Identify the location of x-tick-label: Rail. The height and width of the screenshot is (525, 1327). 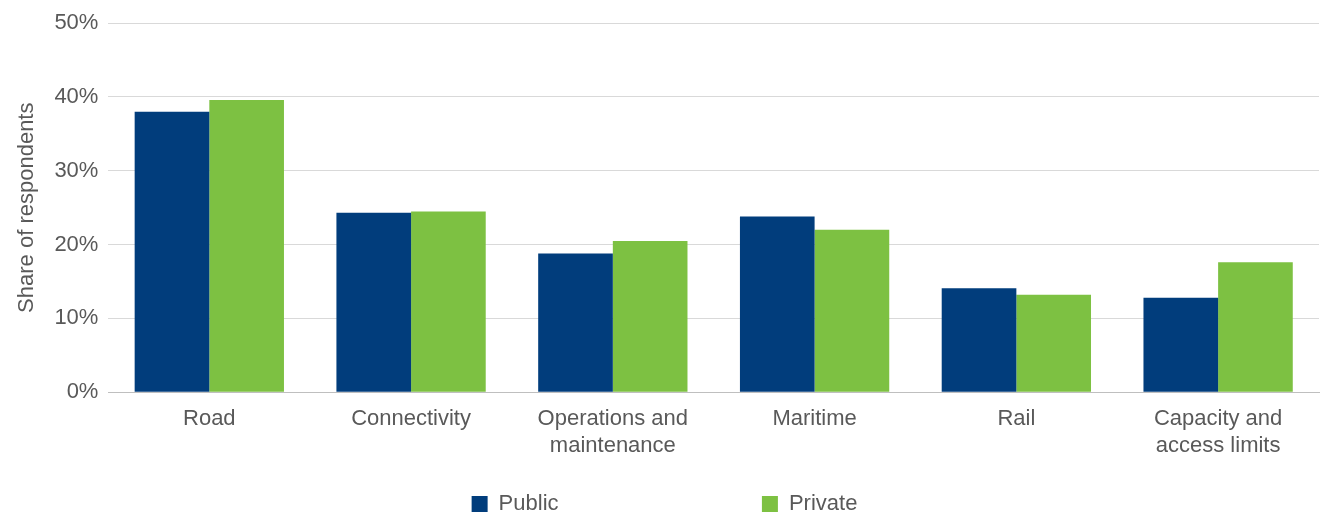
(1016, 418).